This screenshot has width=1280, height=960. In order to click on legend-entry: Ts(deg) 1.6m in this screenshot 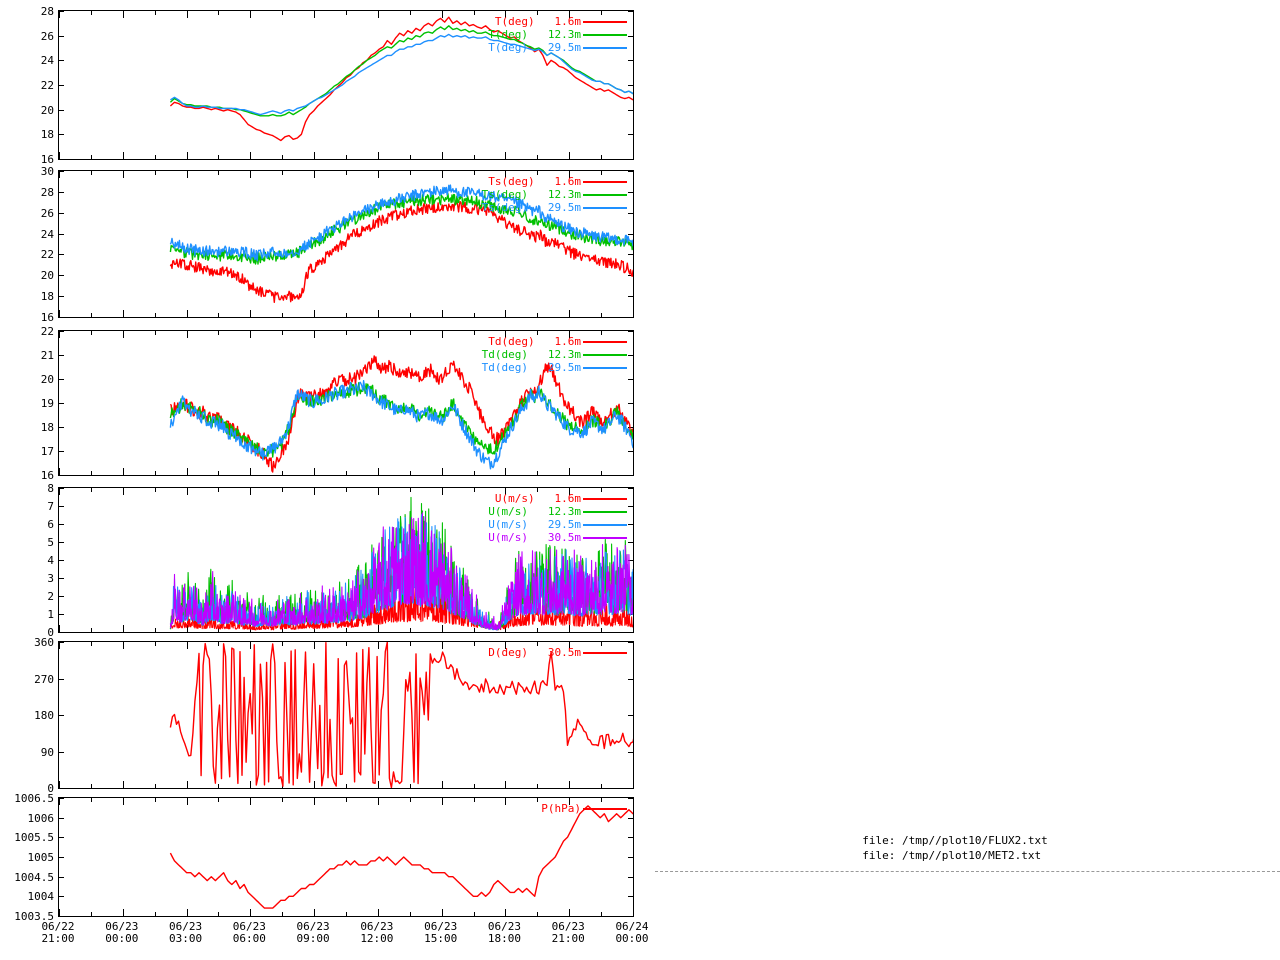, I will do `click(539, 181)`.